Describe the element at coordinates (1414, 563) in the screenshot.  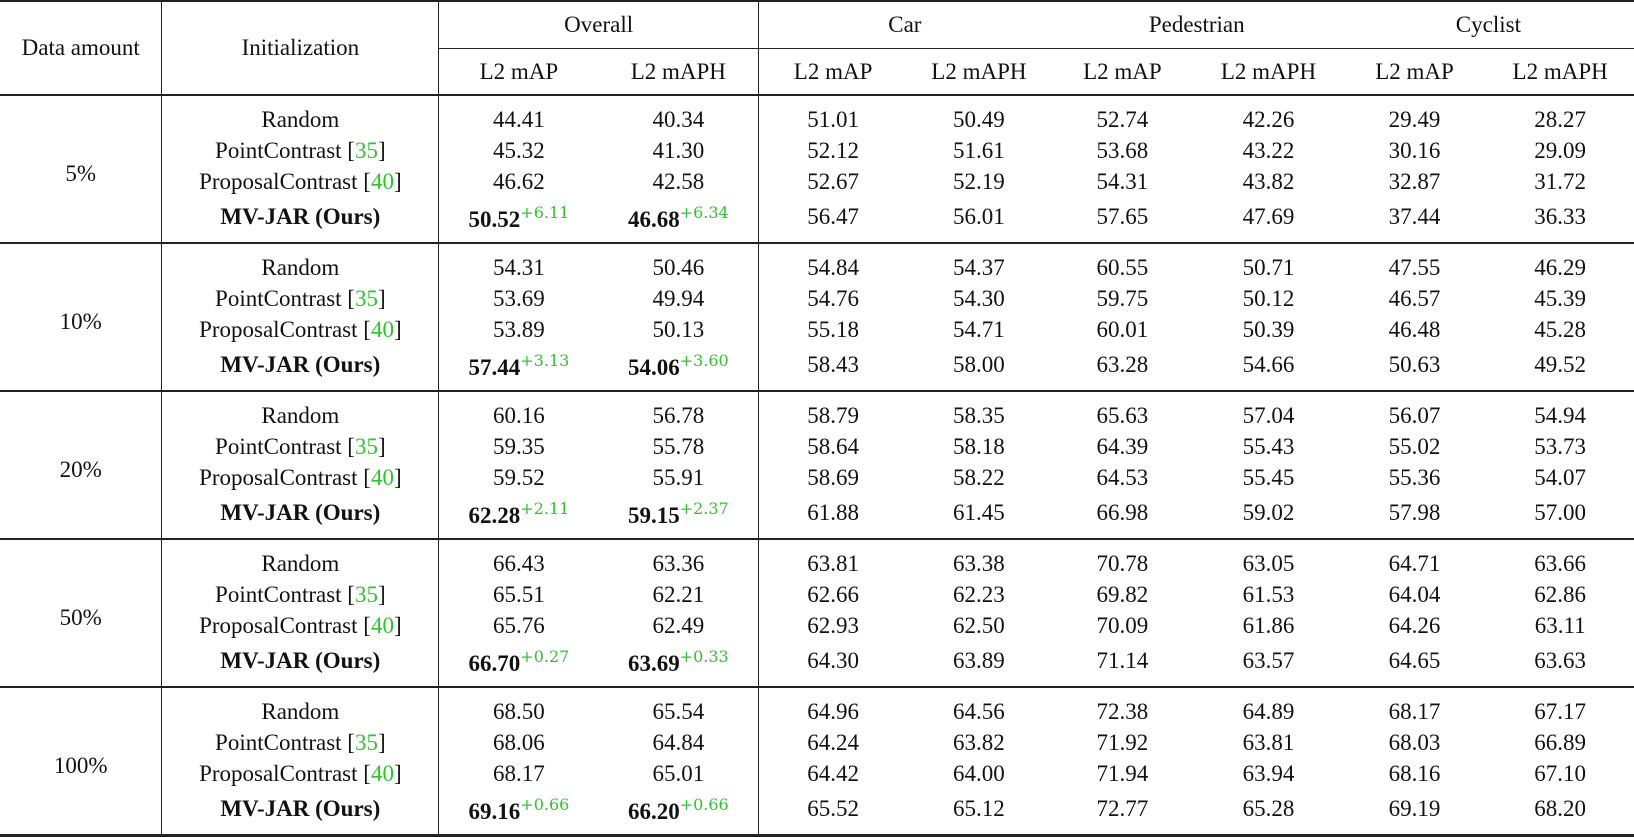
I see `value-text: 64.71` at that location.